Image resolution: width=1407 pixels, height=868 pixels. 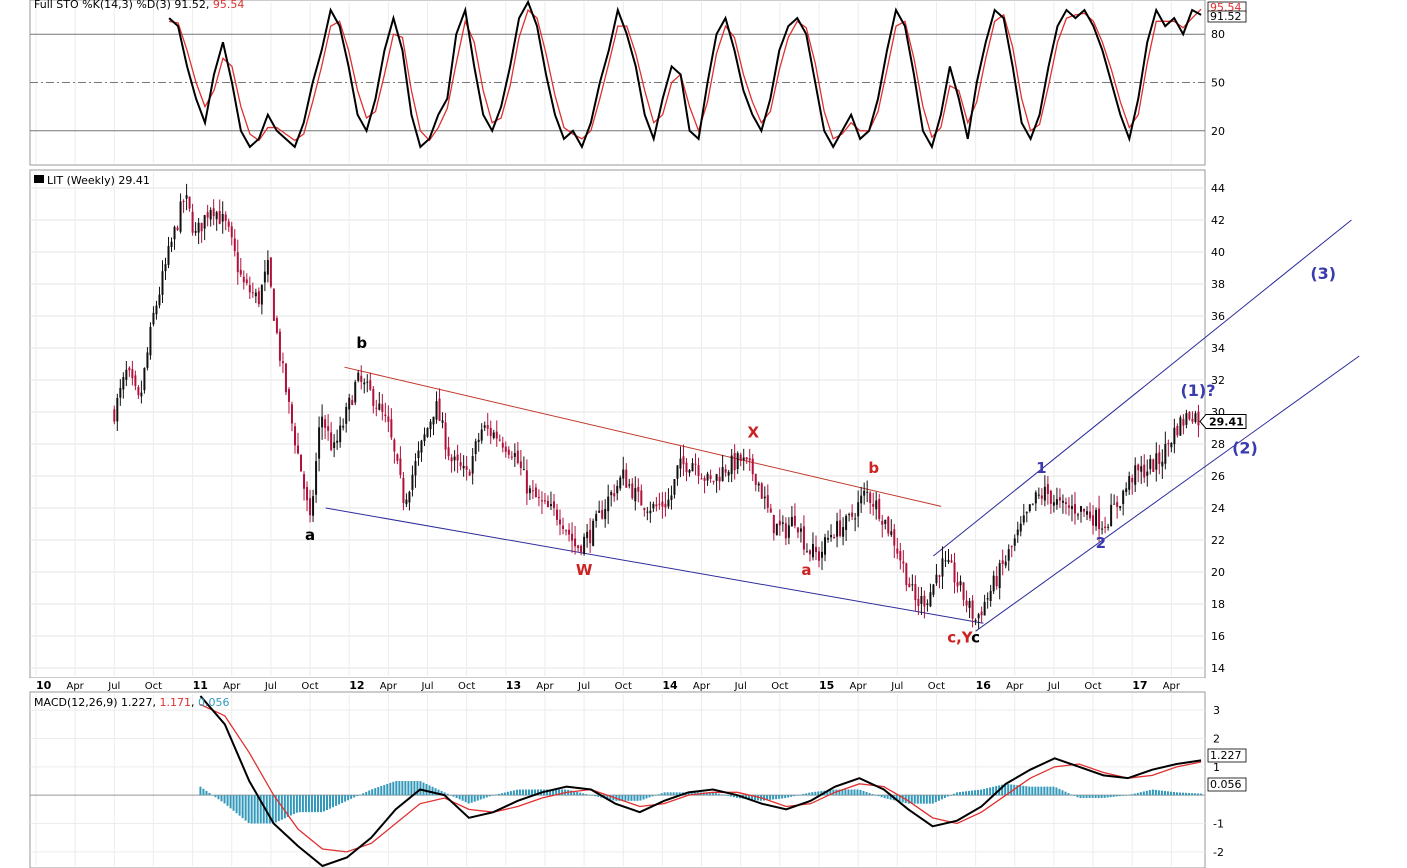 I want to click on price-ytick: 26, so click(x=1218, y=476).